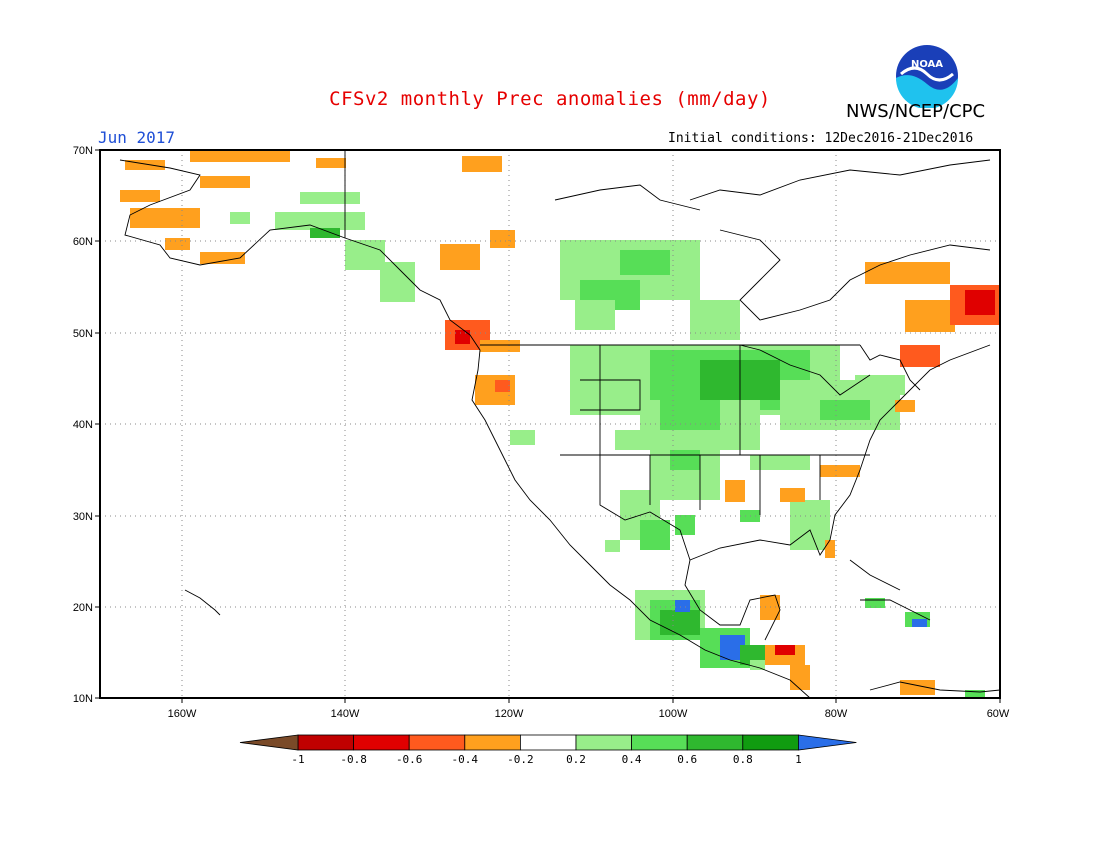 Image resolution: width=1100 pixels, height=850 pixels. I want to click on colorbar-label: -0.8, so click(353, 759).